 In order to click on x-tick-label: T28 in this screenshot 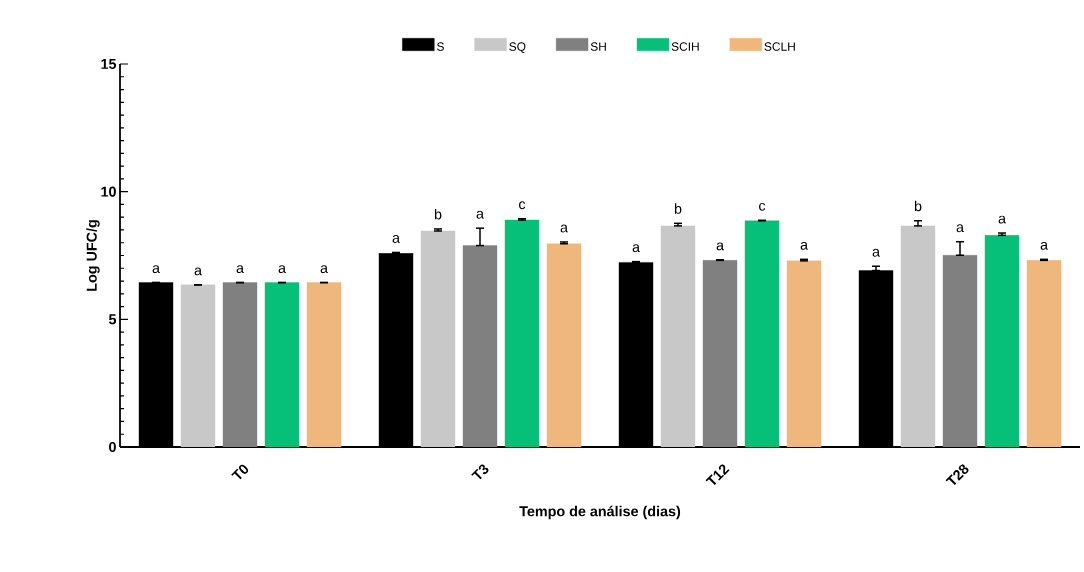, I will do `click(957, 475)`.